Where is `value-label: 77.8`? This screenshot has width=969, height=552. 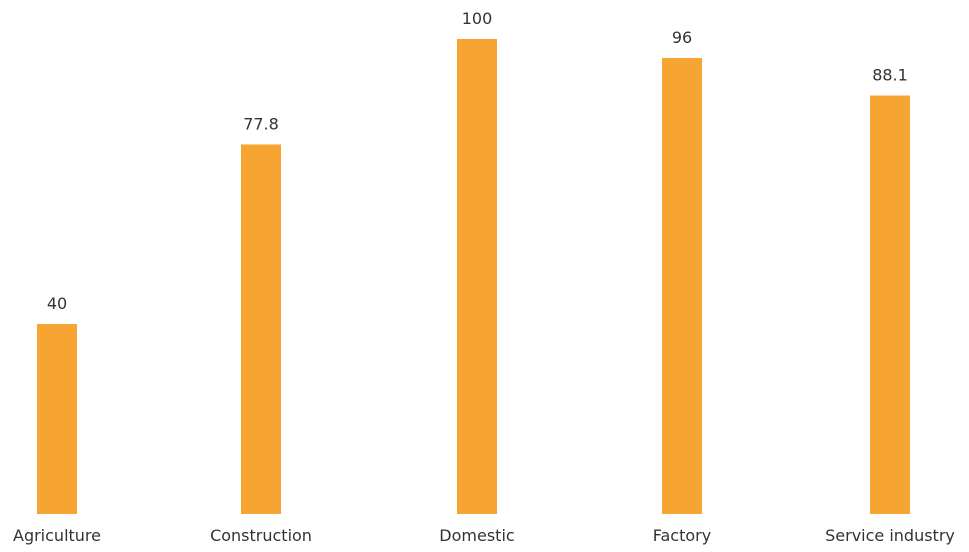 value-label: 77.8 is located at coordinates (261, 123).